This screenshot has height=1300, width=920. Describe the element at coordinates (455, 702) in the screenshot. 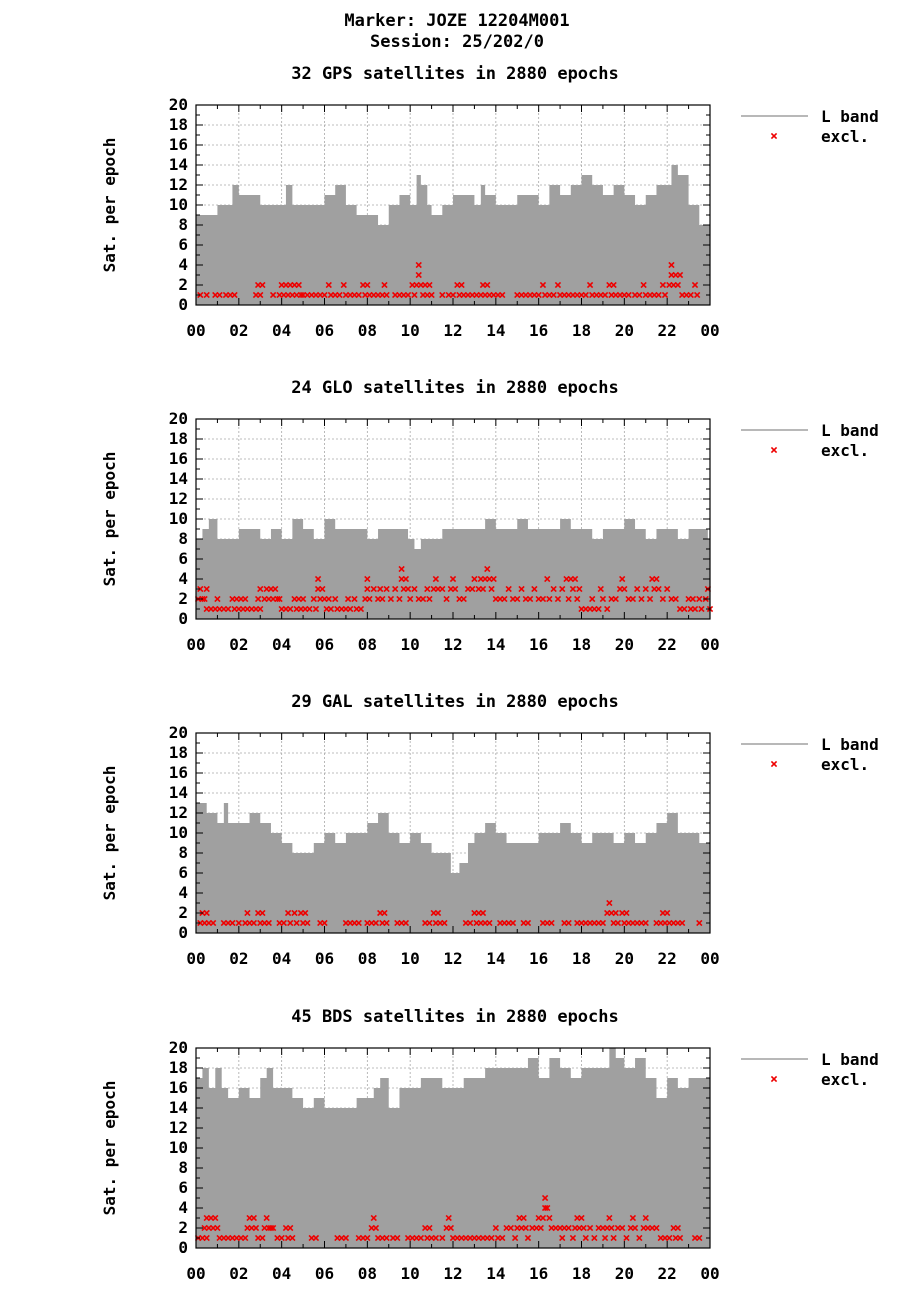

I see `chart-title: 29 GAL satellites in 2880 epochs` at that location.